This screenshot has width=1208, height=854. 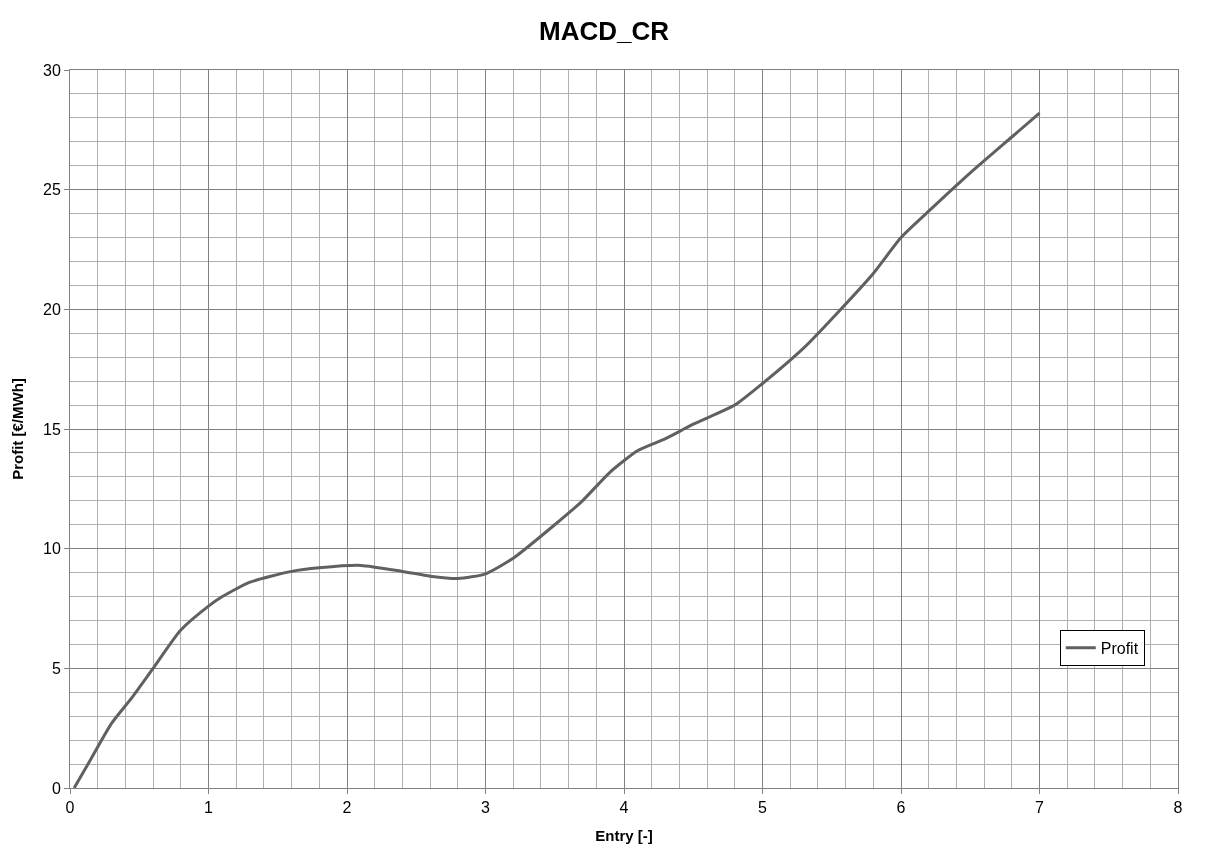 I want to click on y-axis-title: Profit [€/MWh], so click(x=18, y=429).